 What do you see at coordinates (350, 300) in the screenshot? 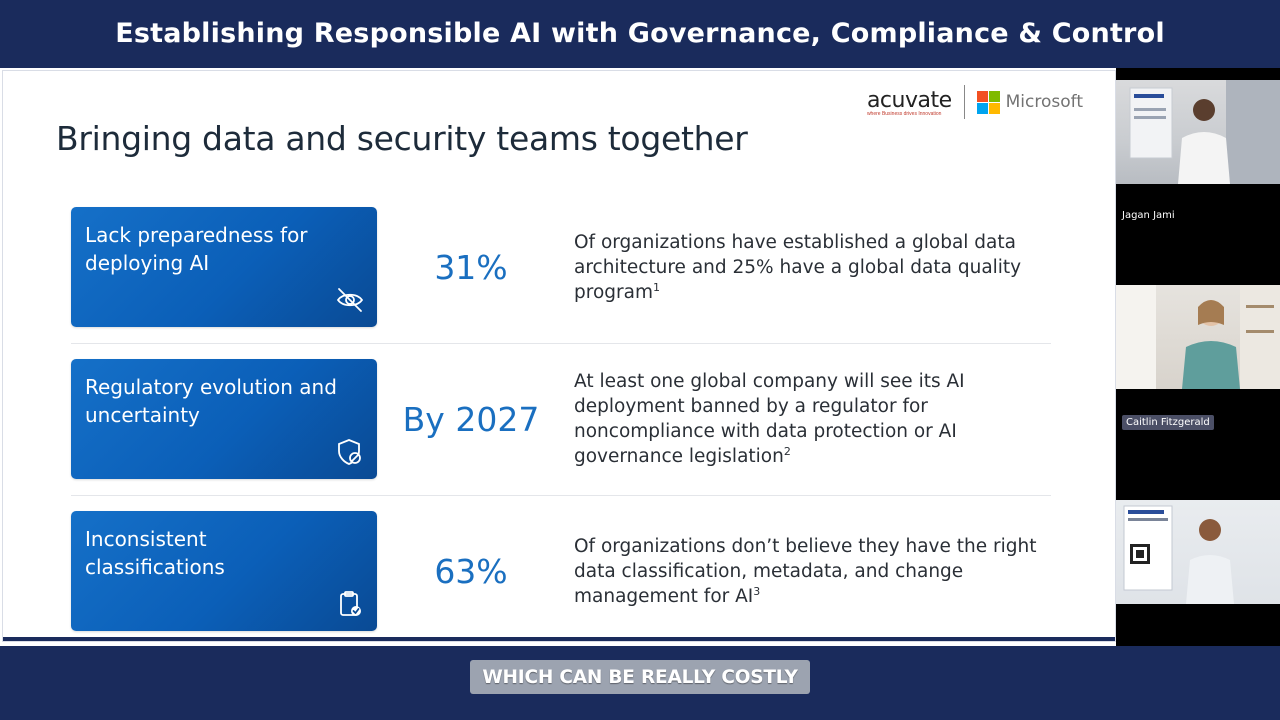
I see `eye-slash-icon` at bounding box center [350, 300].